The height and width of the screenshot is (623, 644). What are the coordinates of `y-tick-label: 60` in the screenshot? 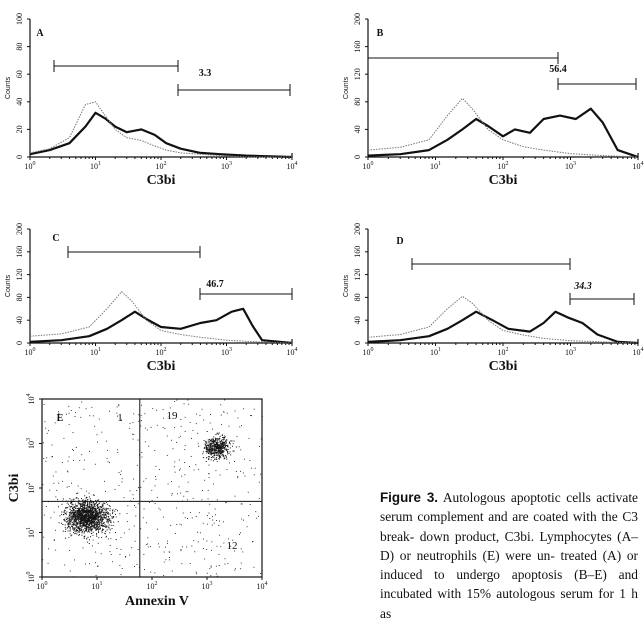 It's located at (19, 74).